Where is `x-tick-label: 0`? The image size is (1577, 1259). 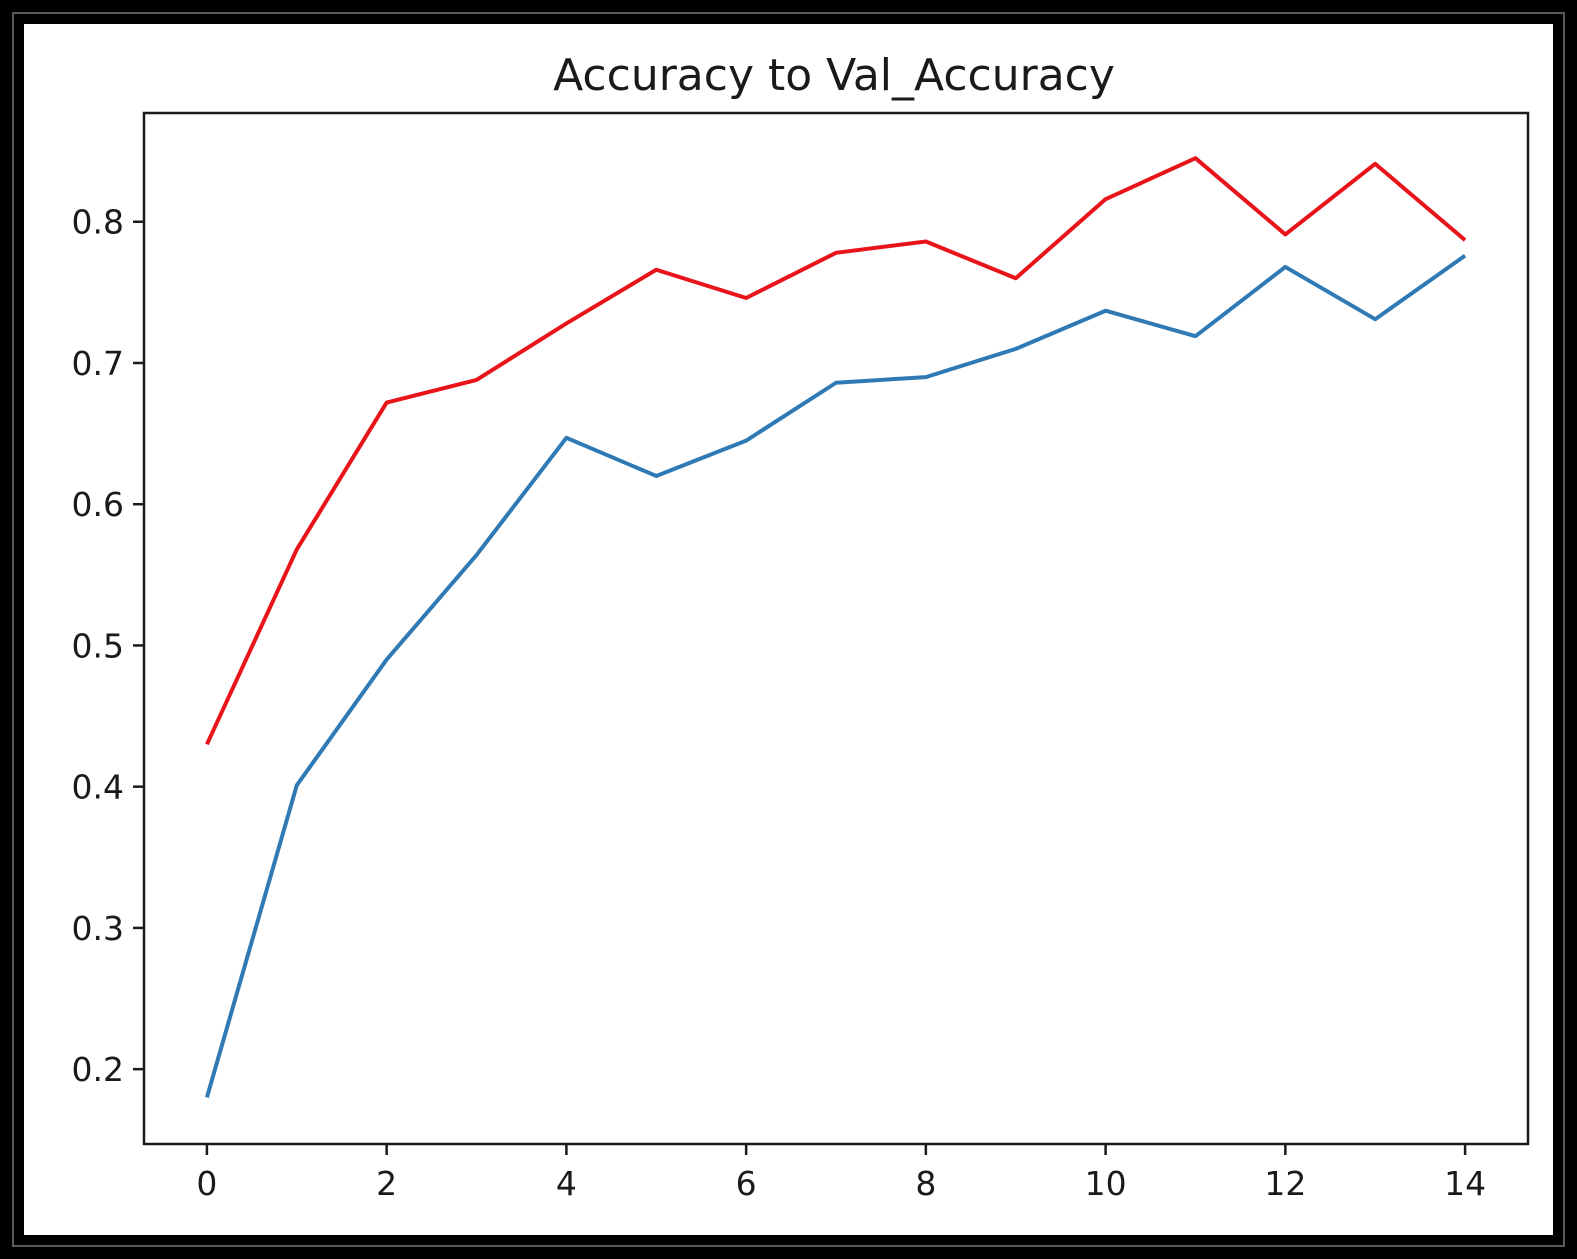 x-tick-label: 0 is located at coordinates (206, 1183).